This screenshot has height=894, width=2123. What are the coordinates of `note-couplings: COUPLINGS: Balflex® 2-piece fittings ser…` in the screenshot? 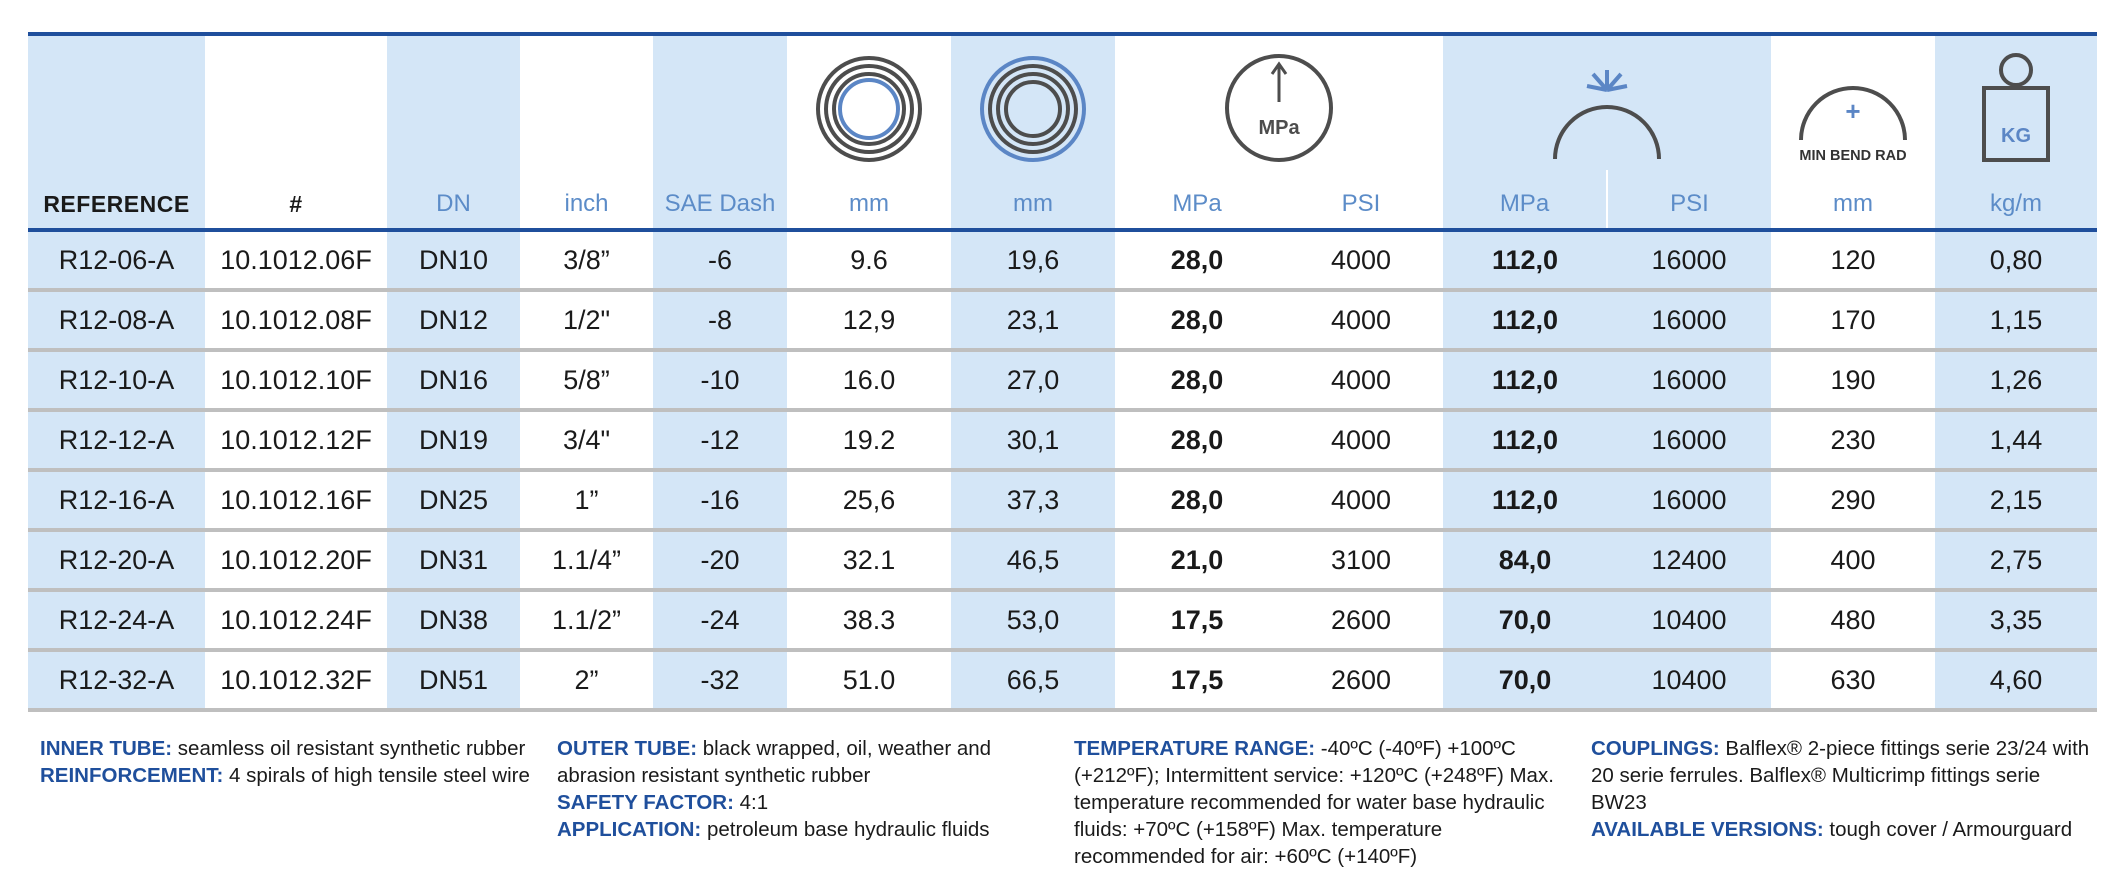 It's located at (1841, 775).